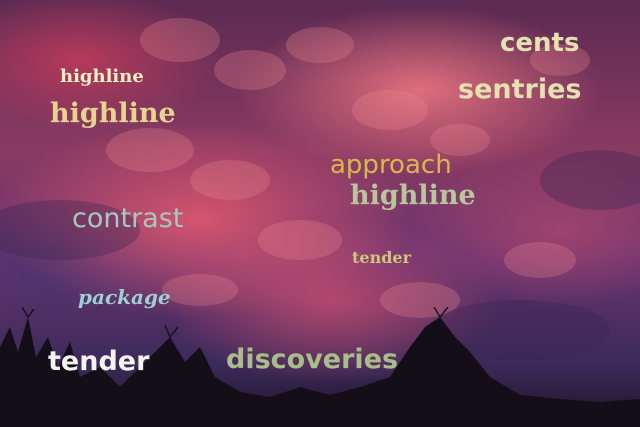 The image size is (640, 427). Describe the element at coordinates (99, 361) in the screenshot. I see `word-tender-large: tender` at that location.